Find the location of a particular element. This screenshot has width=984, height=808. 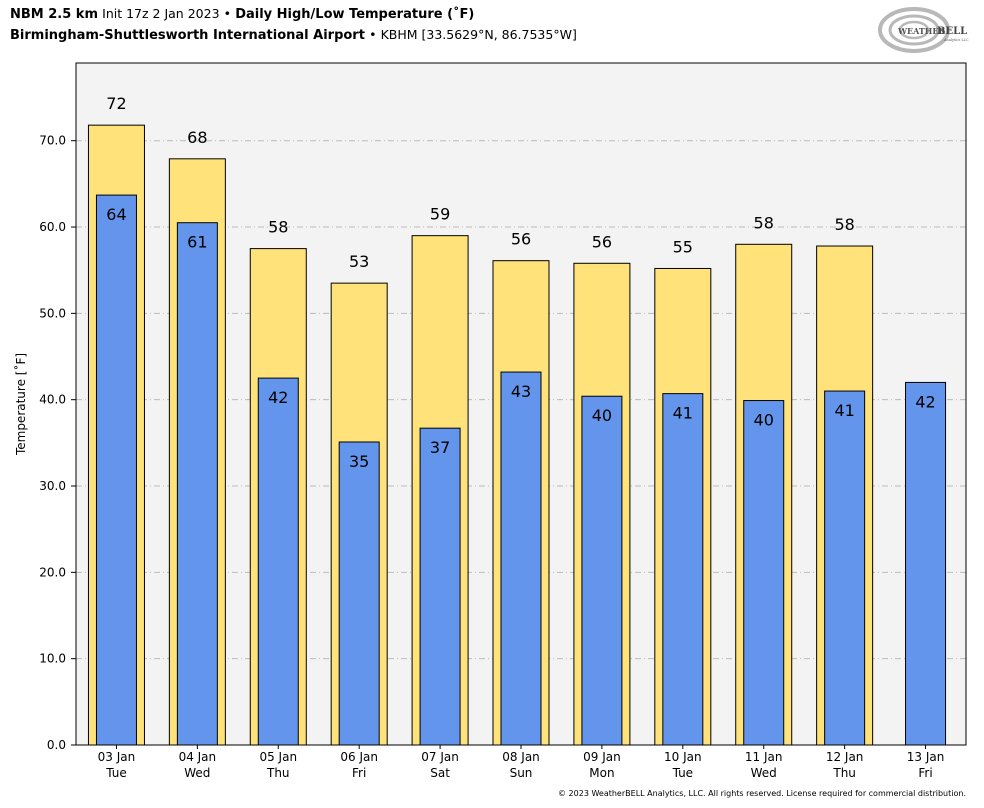

weatherbell-logo: WEATHER BELL Analytics LLC is located at coordinates (923, 30).